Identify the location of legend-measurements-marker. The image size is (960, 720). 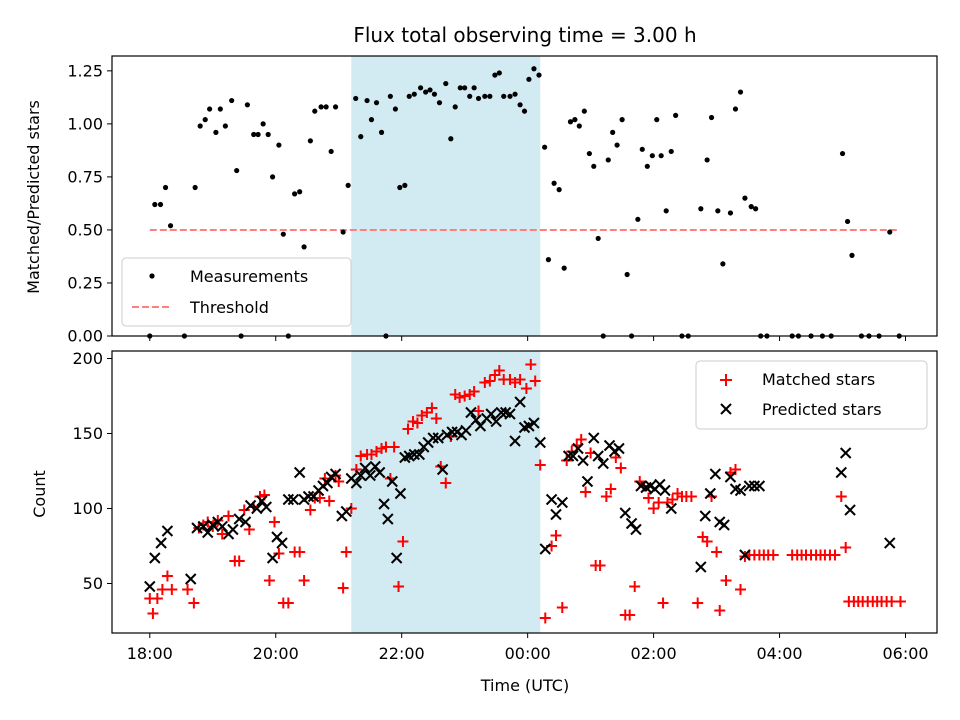
(152, 276).